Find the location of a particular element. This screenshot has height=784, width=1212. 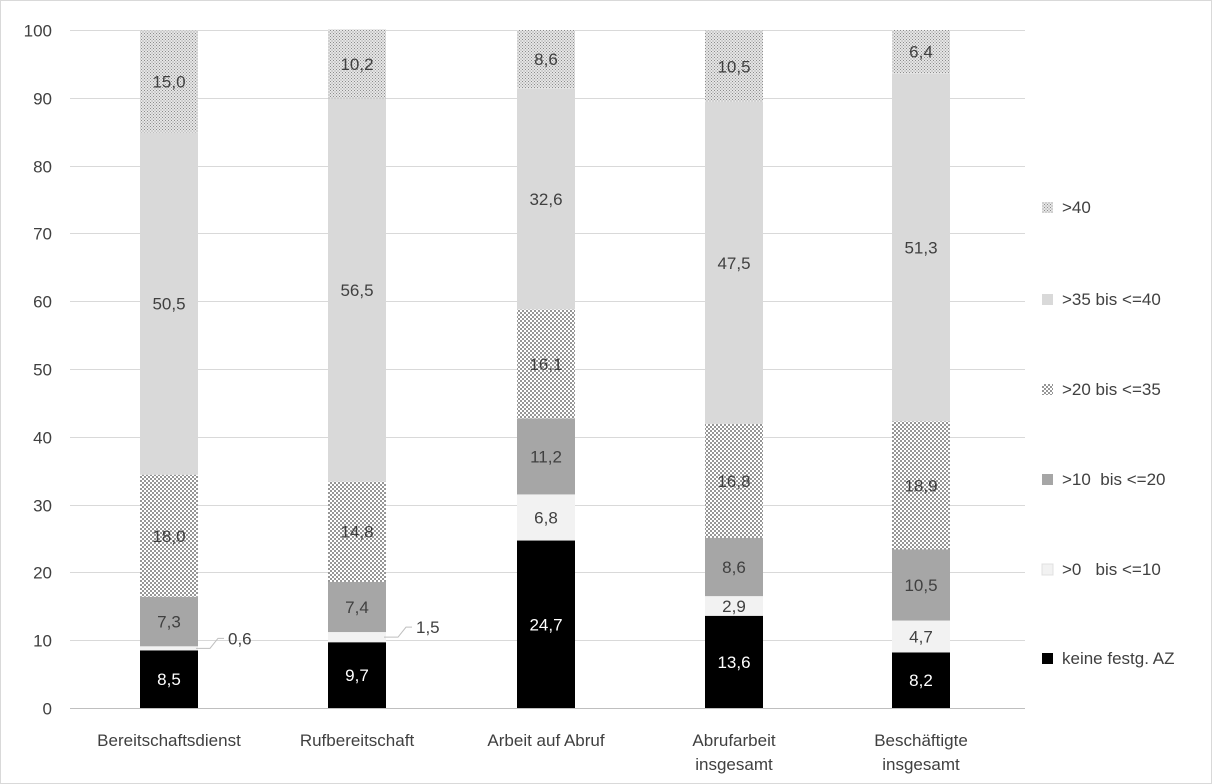

y-tick-label: 80 is located at coordinates (42, 167).